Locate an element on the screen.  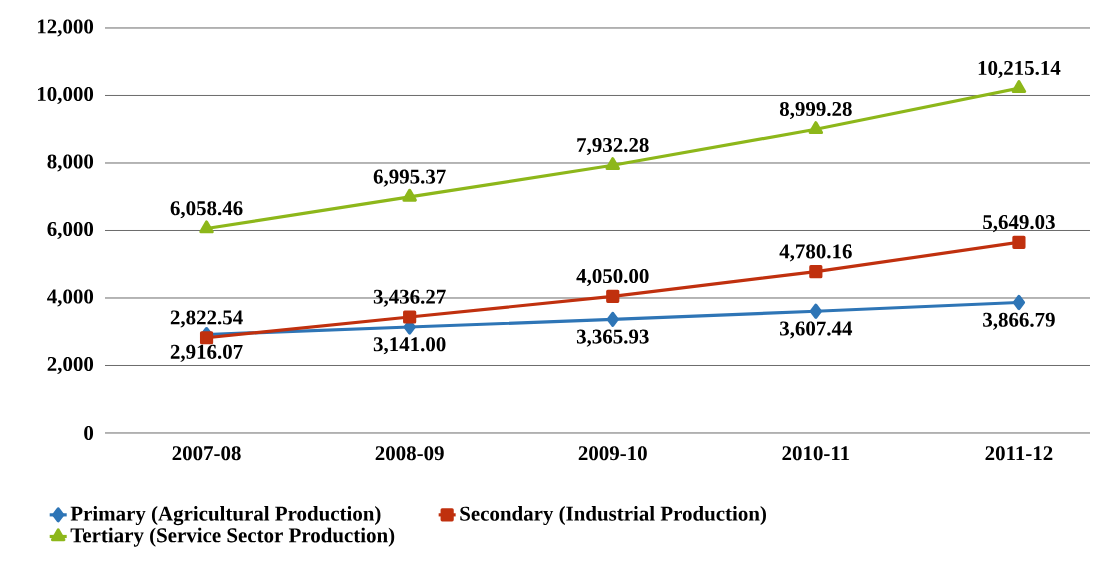
legend-label: Tertiary (Service Sector Production) is located at coordinates (232, 537).